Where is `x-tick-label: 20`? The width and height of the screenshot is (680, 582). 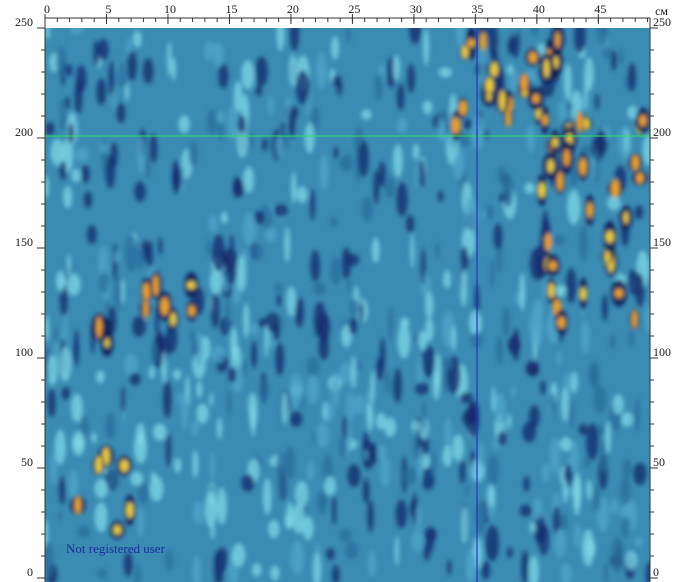 x-tick-label: 20 is located at coordinates (293, 9).